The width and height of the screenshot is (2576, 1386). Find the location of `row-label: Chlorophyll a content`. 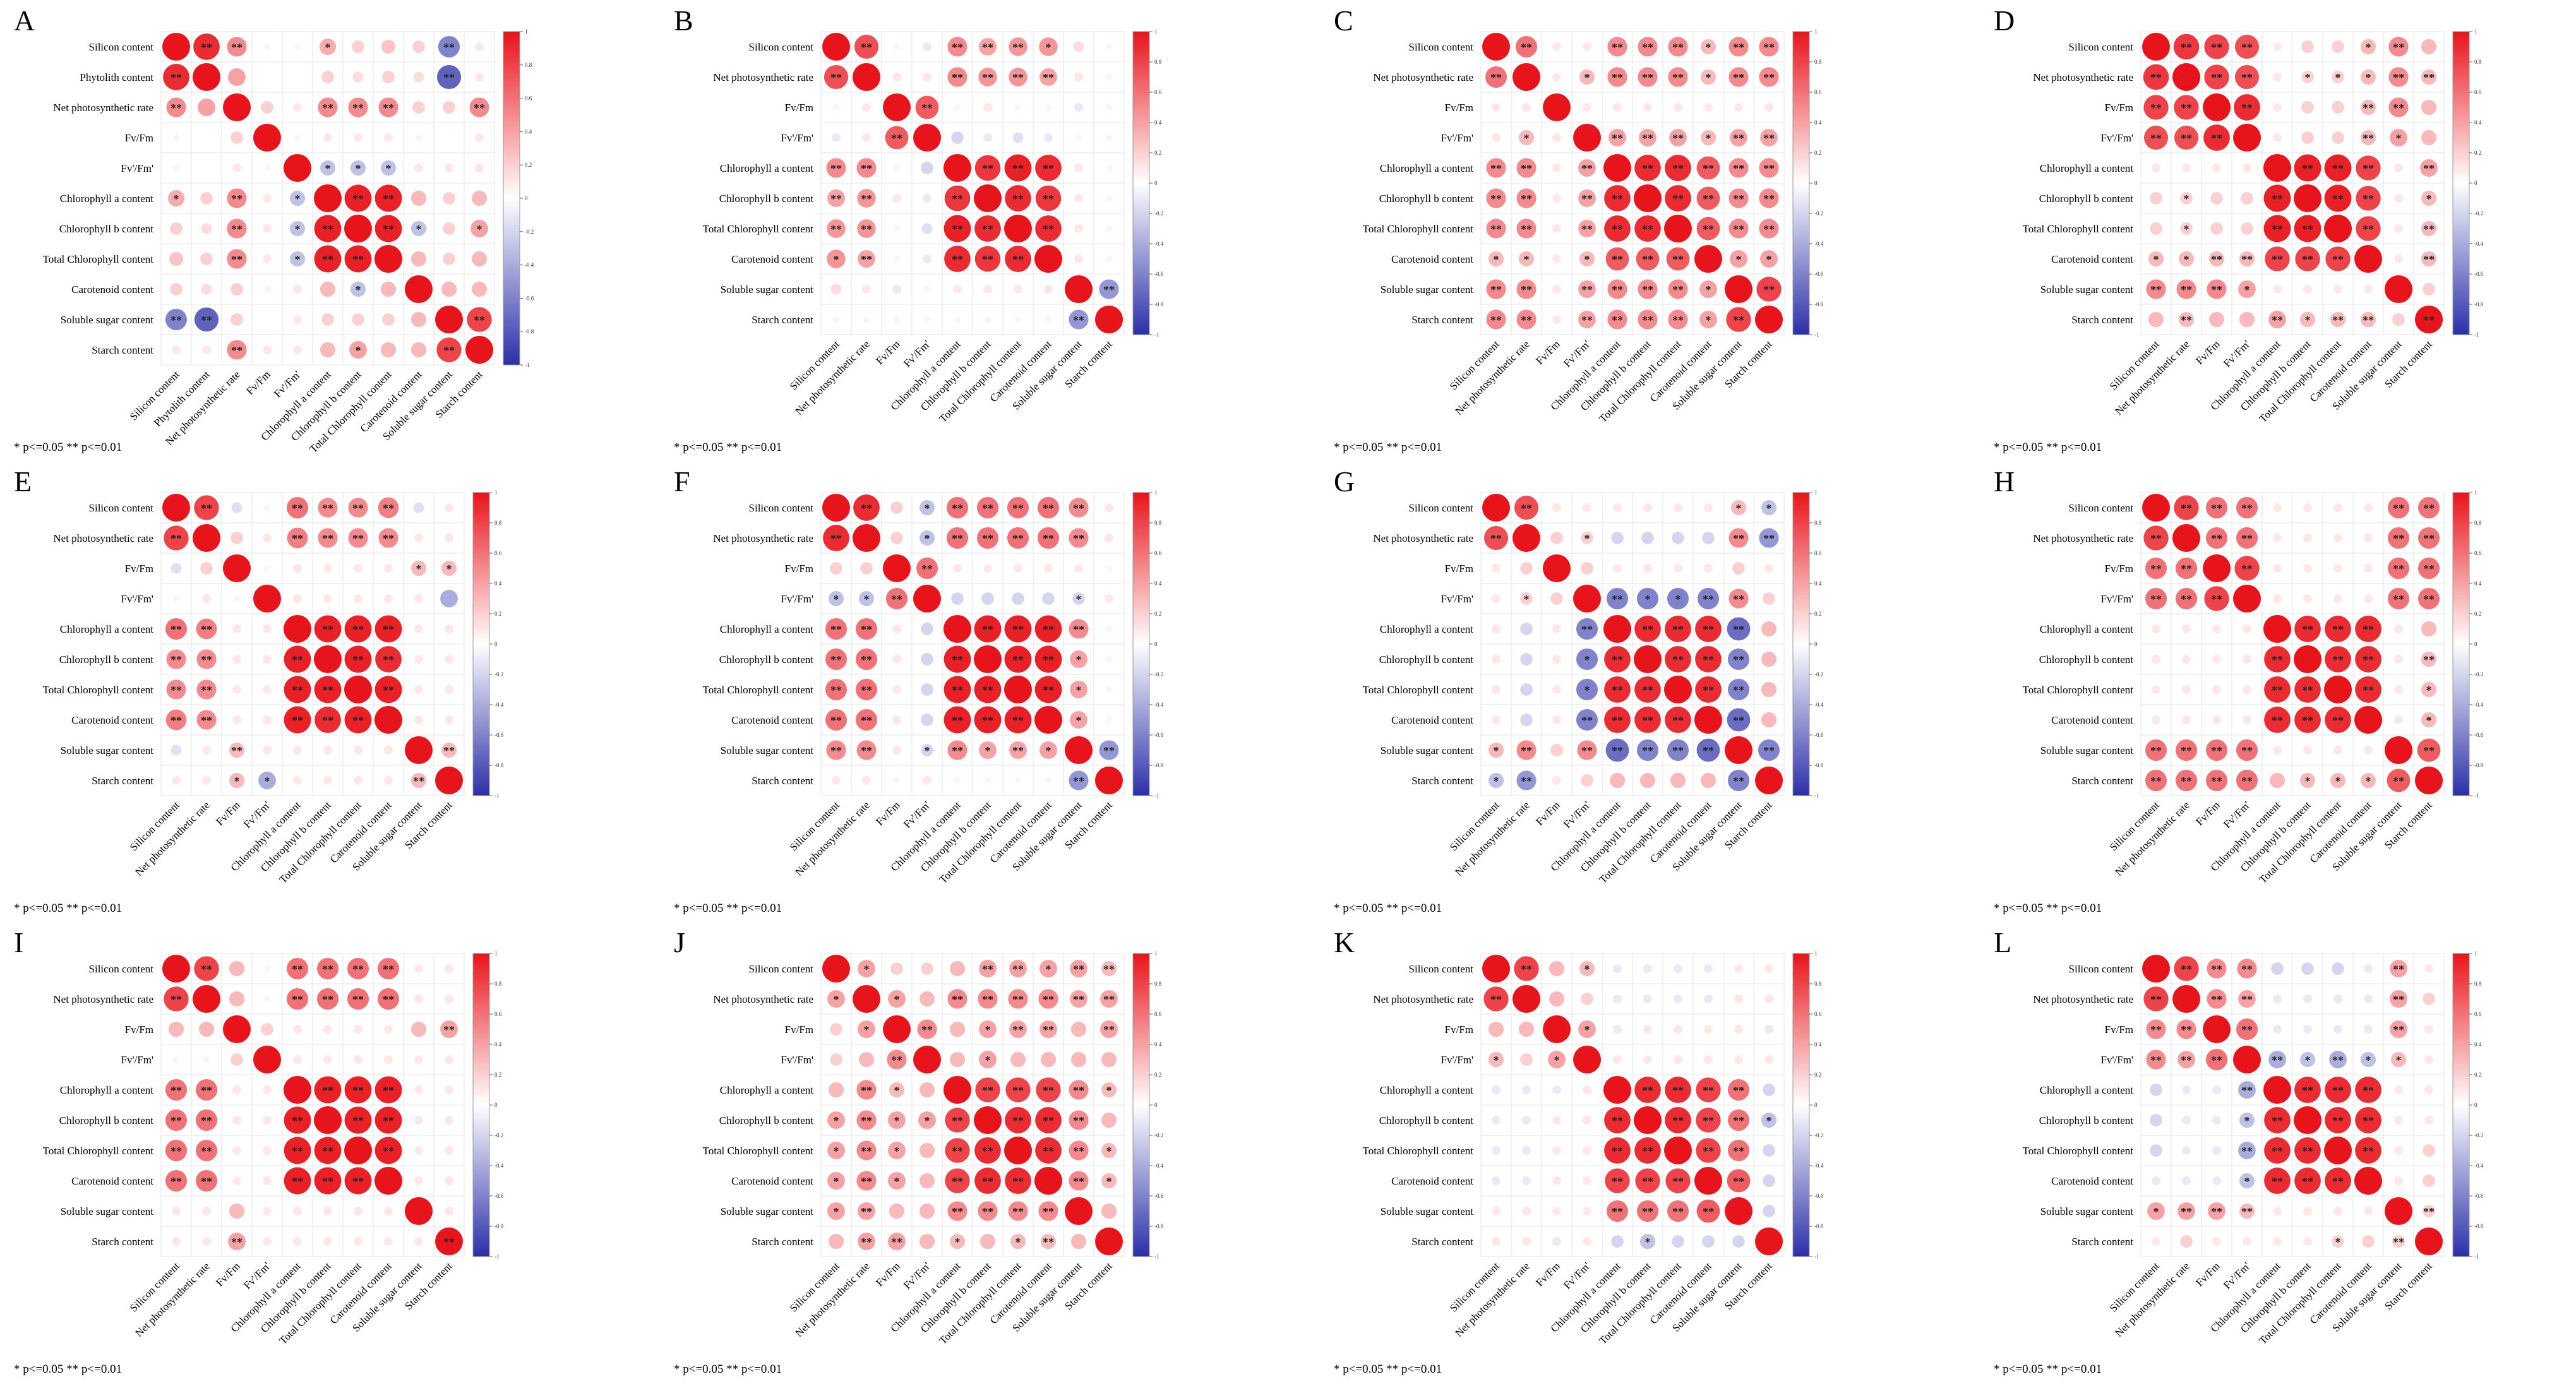

row-label: Chlorophyll a content is located at coordinates (1427, 1090).